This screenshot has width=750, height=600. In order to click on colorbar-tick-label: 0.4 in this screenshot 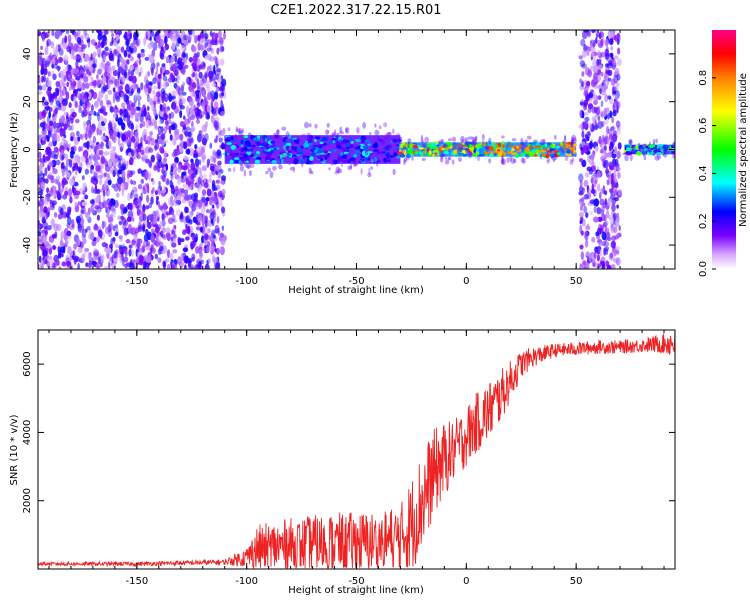, I will do `click(703, 173)`.